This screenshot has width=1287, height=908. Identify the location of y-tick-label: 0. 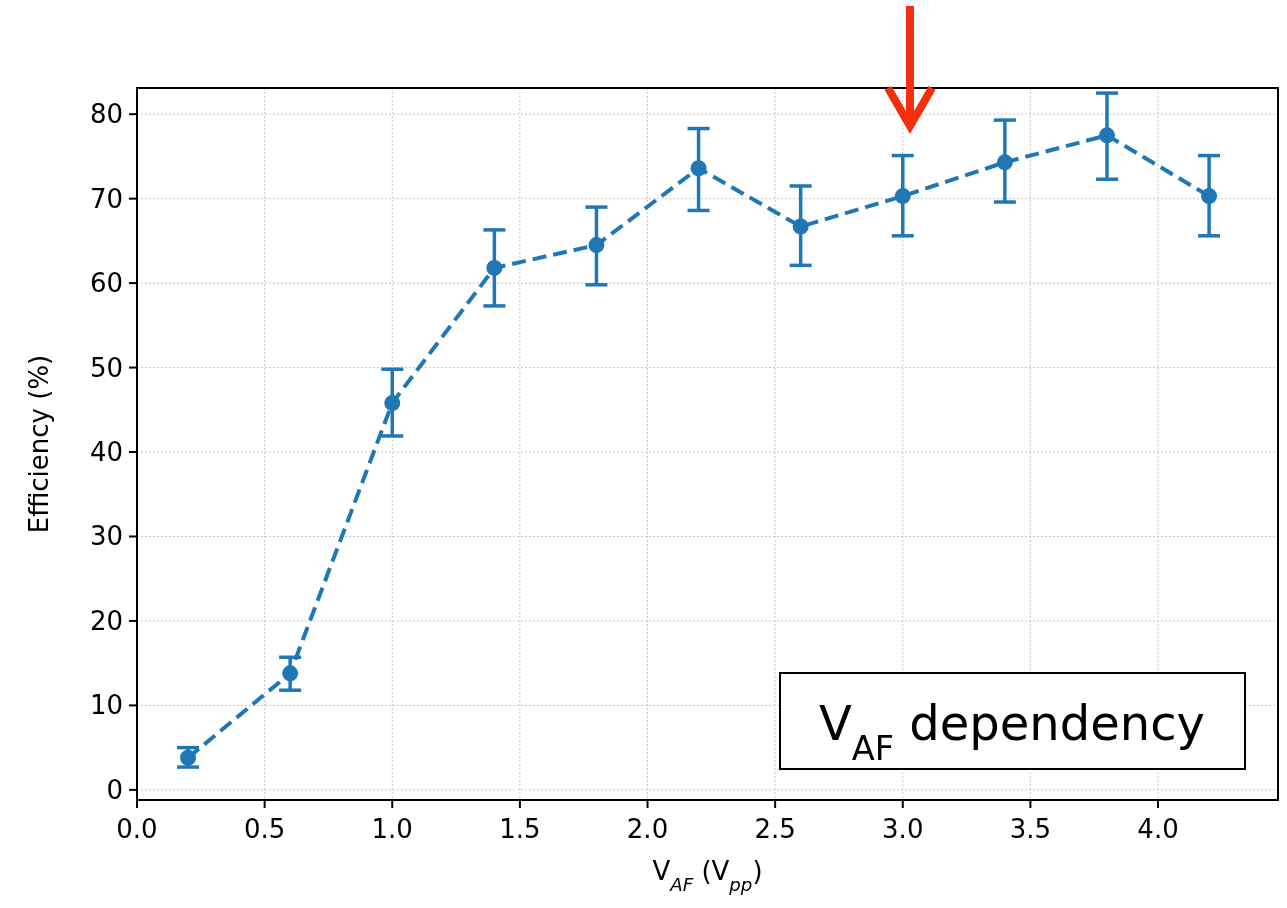
(114, 789).